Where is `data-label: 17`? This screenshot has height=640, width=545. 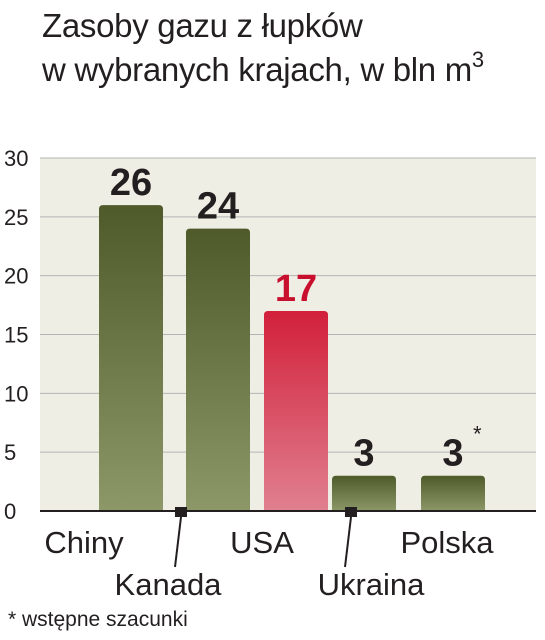
data-label: 17 is located at coordinates (296, 289).